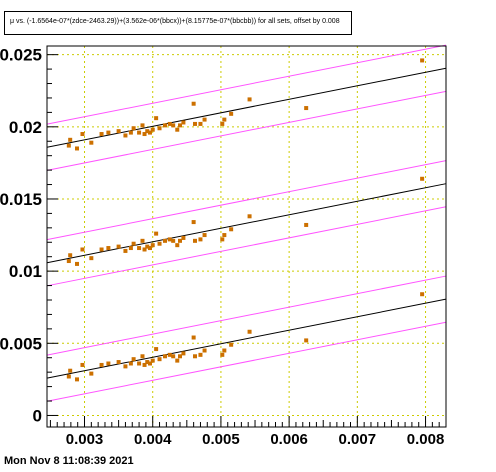 Image resolution: width=496 pixels, height=472 pixels. I want to click on x-tick-label: 0.007, so click(358, 439).